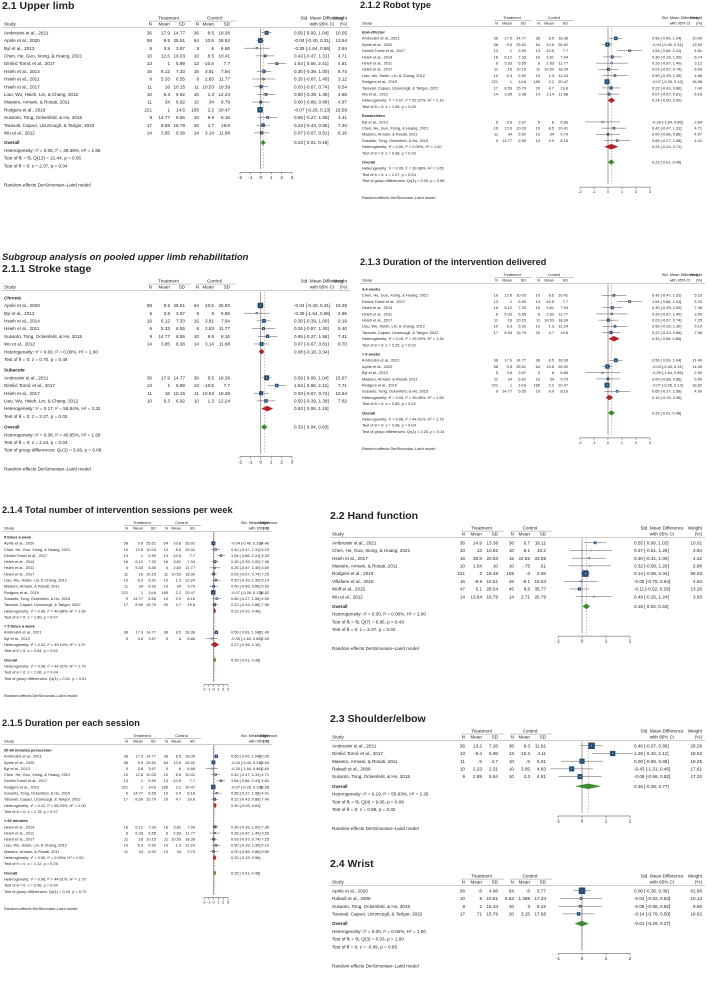 This screenshot has height=992, width=709. Describe the element at coordinates (151, 573) in the screenshot. I see `study-value: 10.15` at that location.